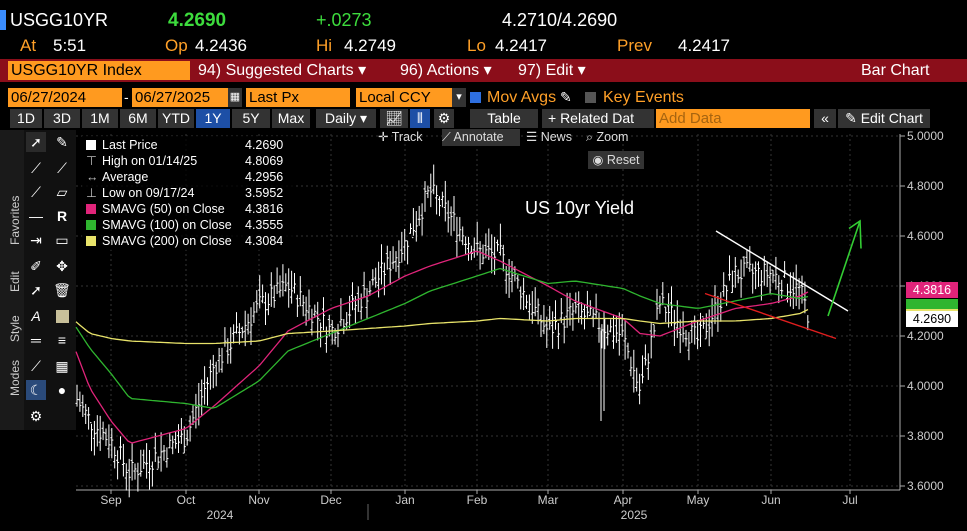 This screenshot has height=531, width=967. Describe the element at coordinates (477, 97) in the screenshot. I see `mov-avgs-checkbox` at that location.